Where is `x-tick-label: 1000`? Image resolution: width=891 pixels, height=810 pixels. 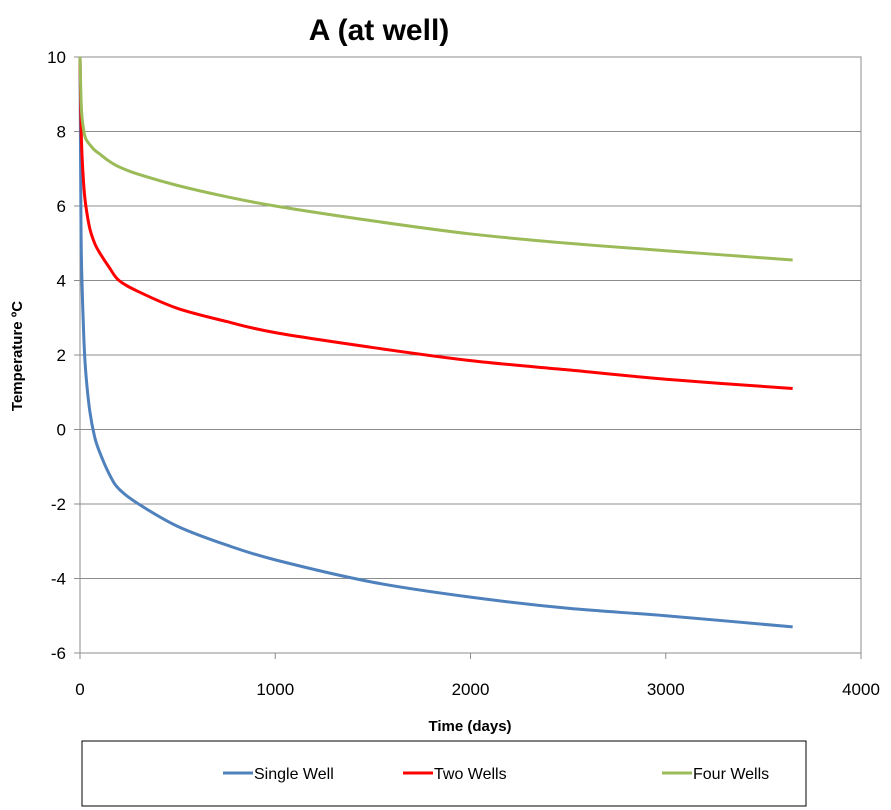 x-tick-label: 1000 is located at coordinates (275, 689).